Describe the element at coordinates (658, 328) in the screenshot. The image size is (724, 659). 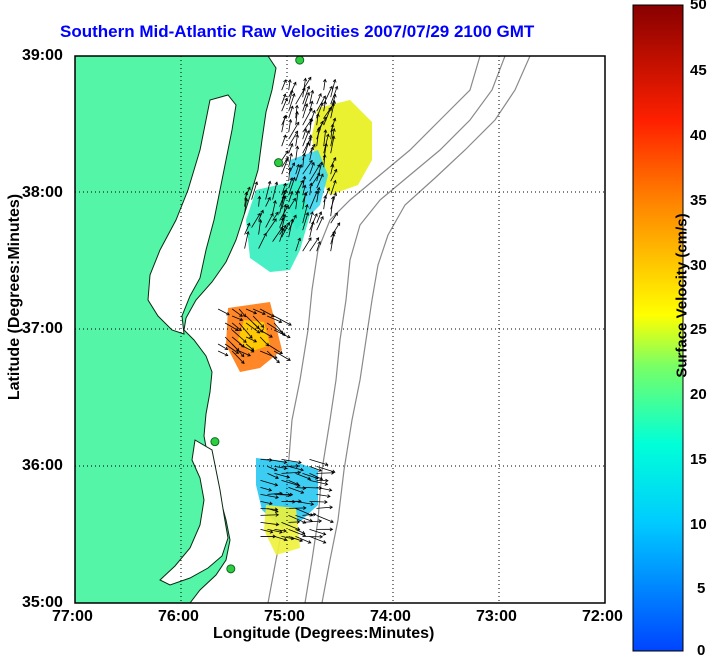
I see `colorbar` at that location.